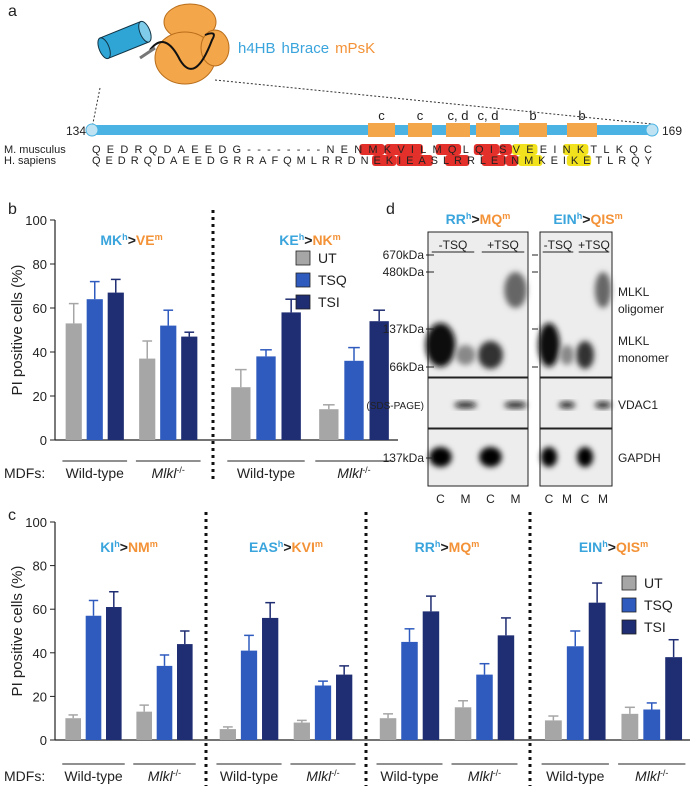 This screenshot has width=700, height=796. I want to click on lane-label: C, so click(585, 499).